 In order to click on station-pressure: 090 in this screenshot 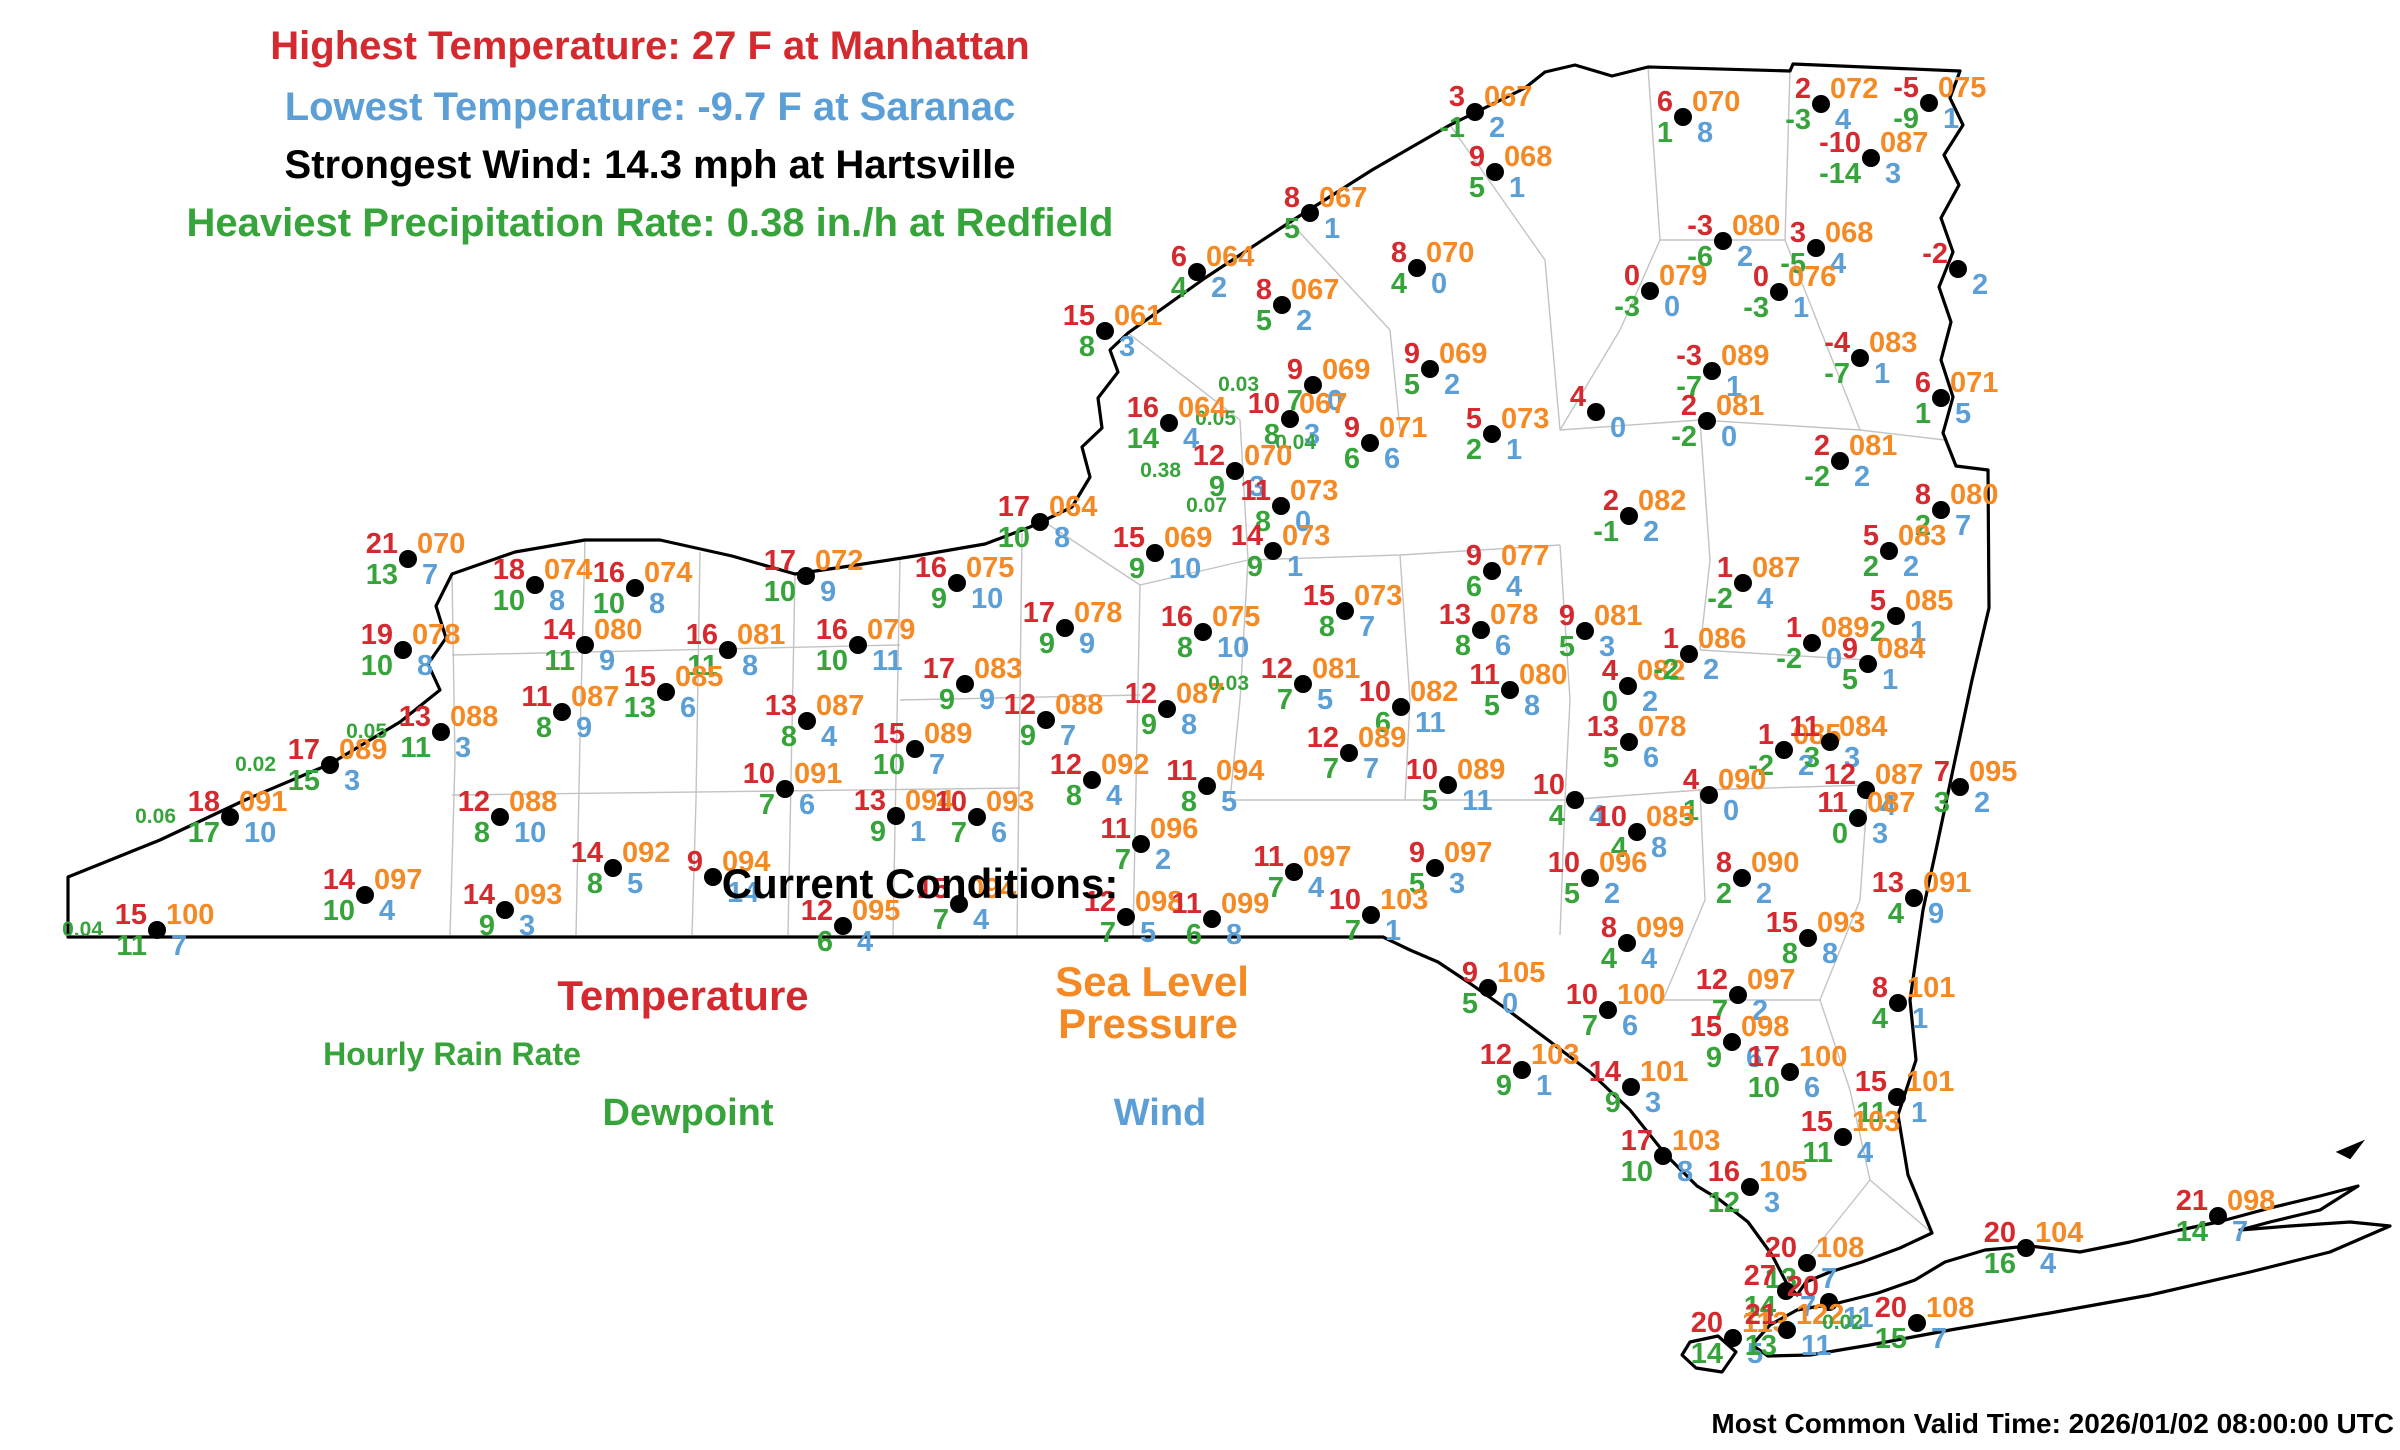, I will do `click(1742, 780)`.